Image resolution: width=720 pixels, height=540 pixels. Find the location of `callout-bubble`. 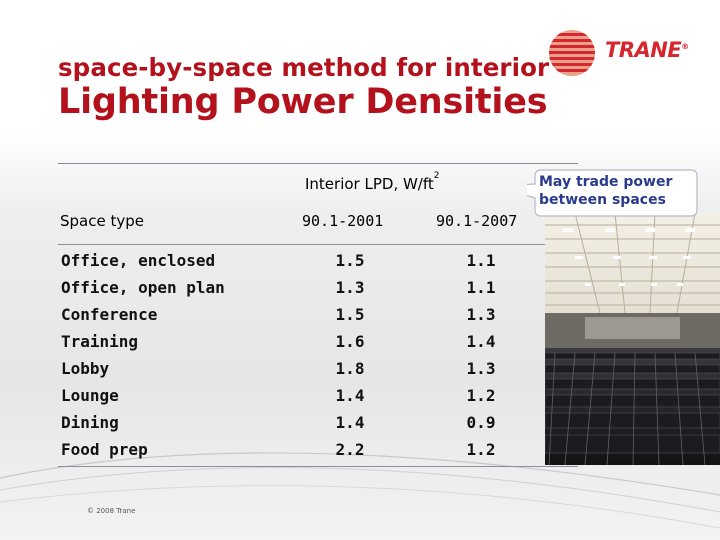

callout-bubble is located at coordinates (612, 193).